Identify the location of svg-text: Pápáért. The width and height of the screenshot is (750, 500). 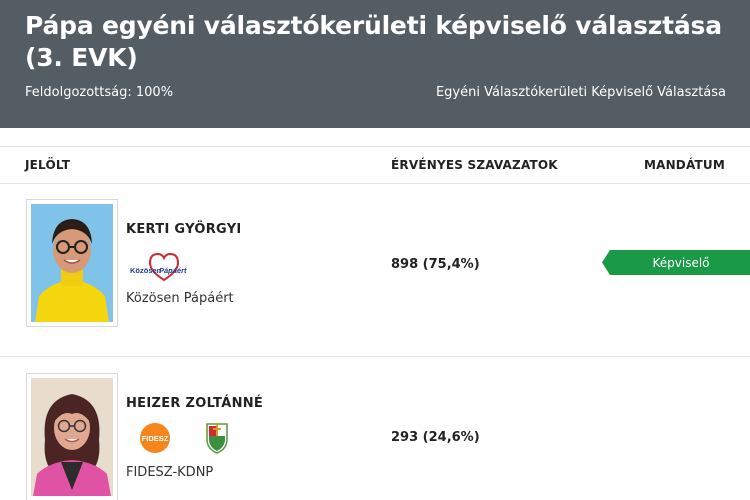
(173, 270).